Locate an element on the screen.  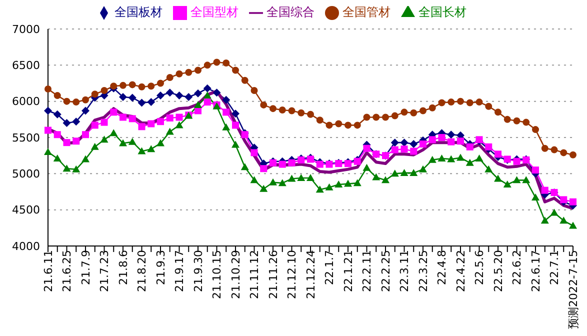
x-tick-label: 21.11.12 is located at coordinates (255, 274).